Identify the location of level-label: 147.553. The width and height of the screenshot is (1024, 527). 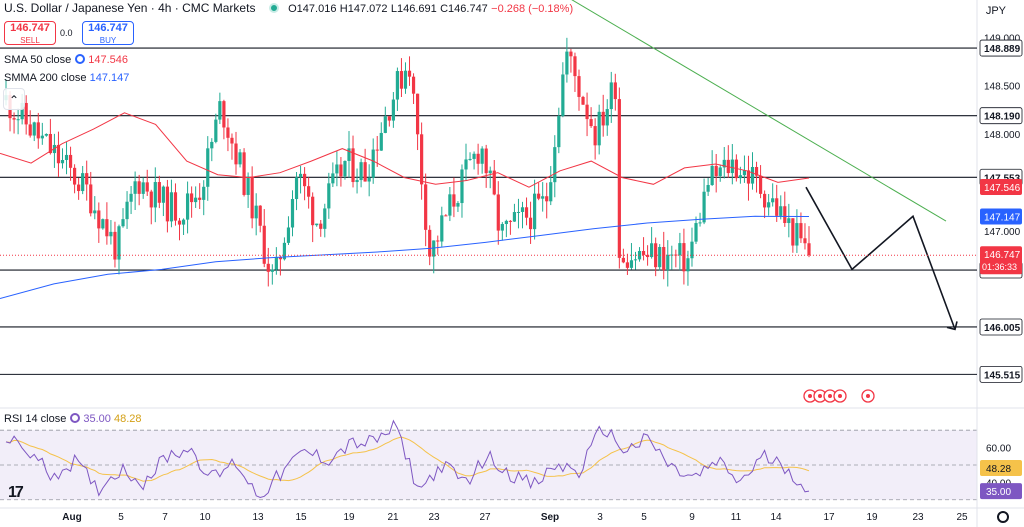
(1002, 178).